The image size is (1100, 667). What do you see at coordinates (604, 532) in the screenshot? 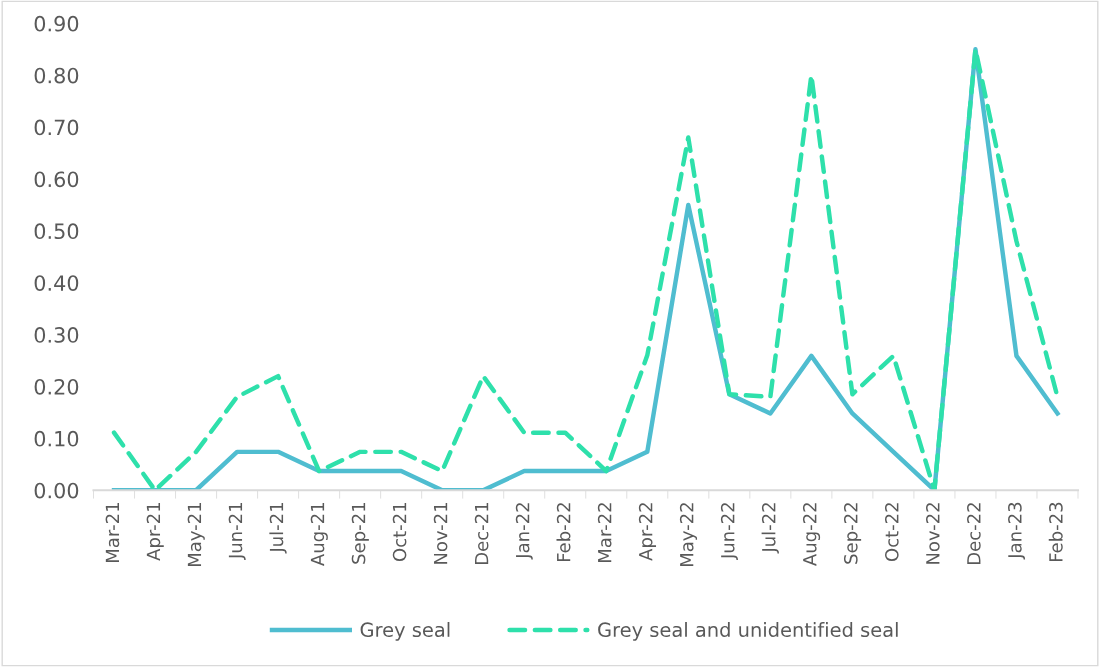
I see `x-tick-label: Mar-22` at bounding box center [604, 532].